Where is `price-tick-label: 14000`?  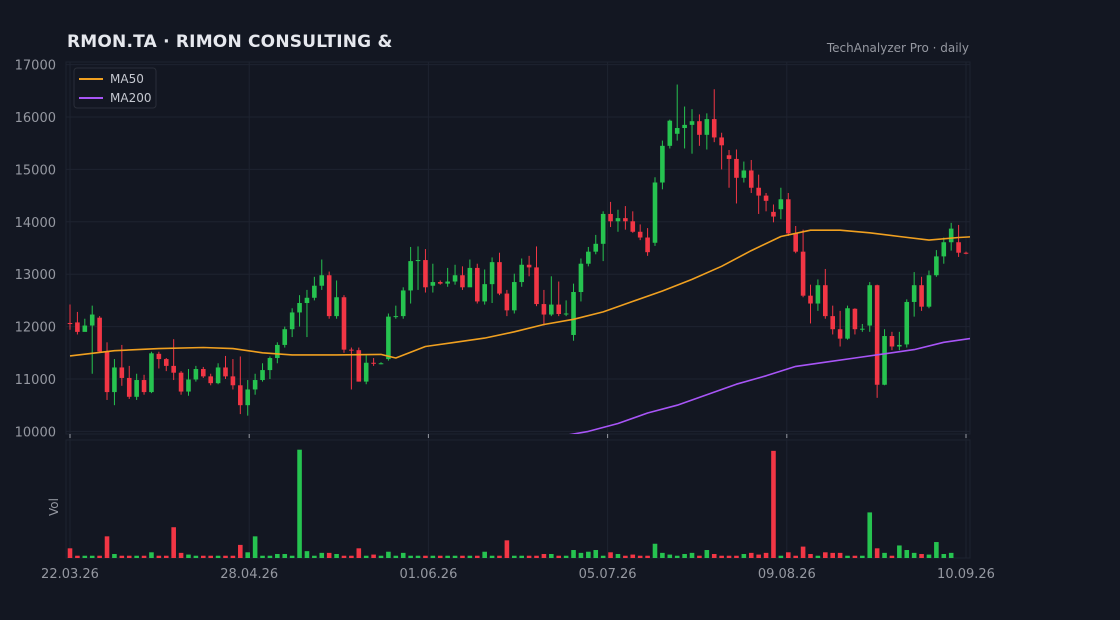 price-tick-label: 14000 is located at coordinates (35, 223).